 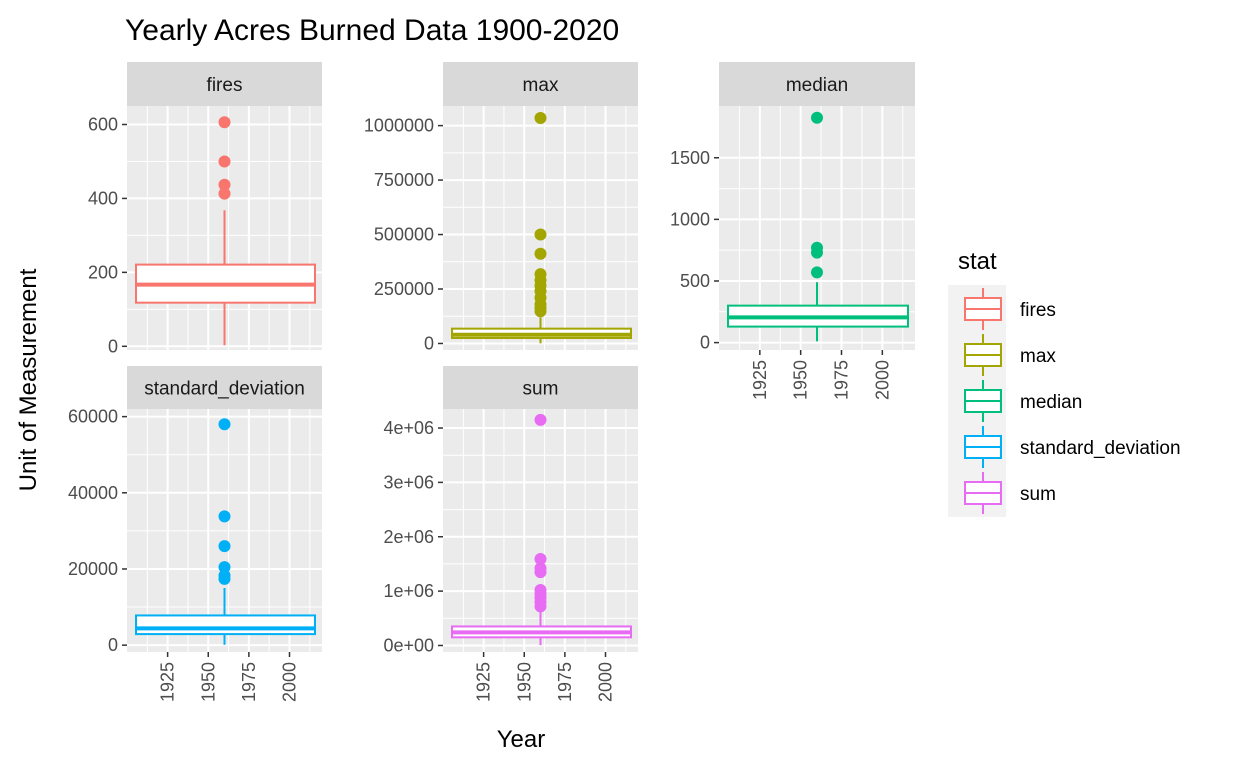 I want to click on y-tick-label: 20000, so click(x=93, y=569).